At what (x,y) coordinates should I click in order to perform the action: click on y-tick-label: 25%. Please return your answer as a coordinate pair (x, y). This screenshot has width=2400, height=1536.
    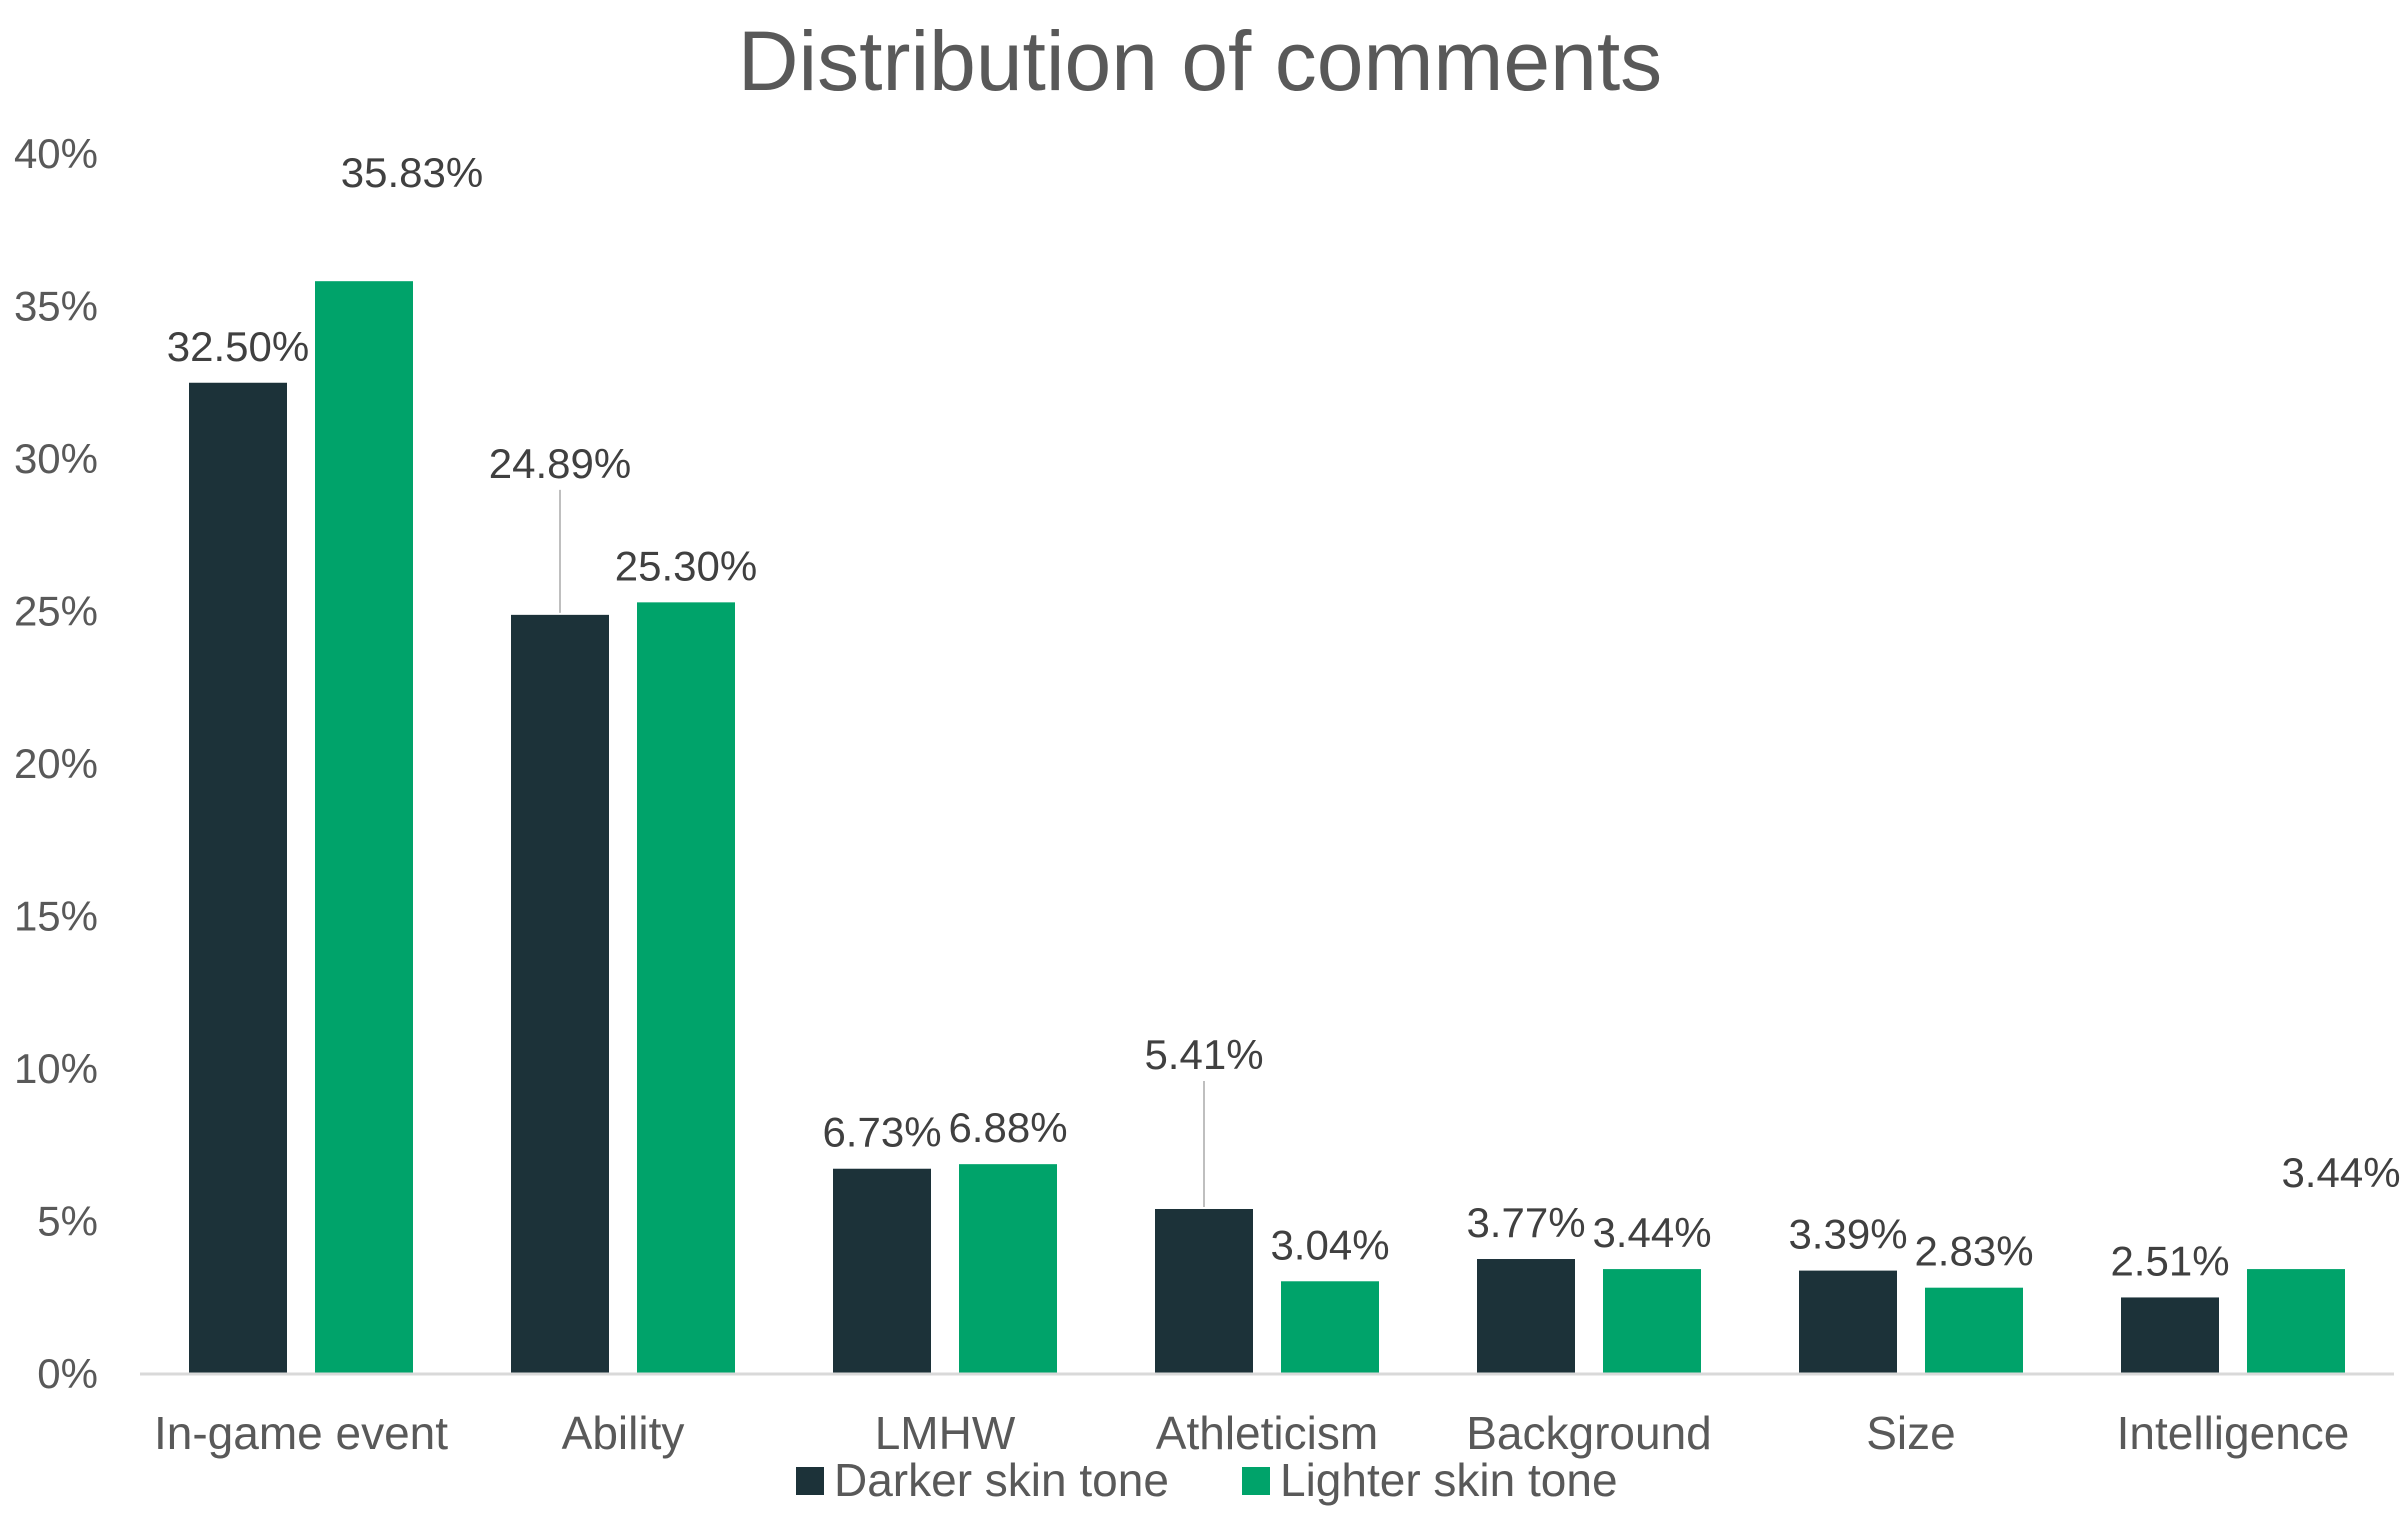
    Looking at the image, I should click on (56, 611).